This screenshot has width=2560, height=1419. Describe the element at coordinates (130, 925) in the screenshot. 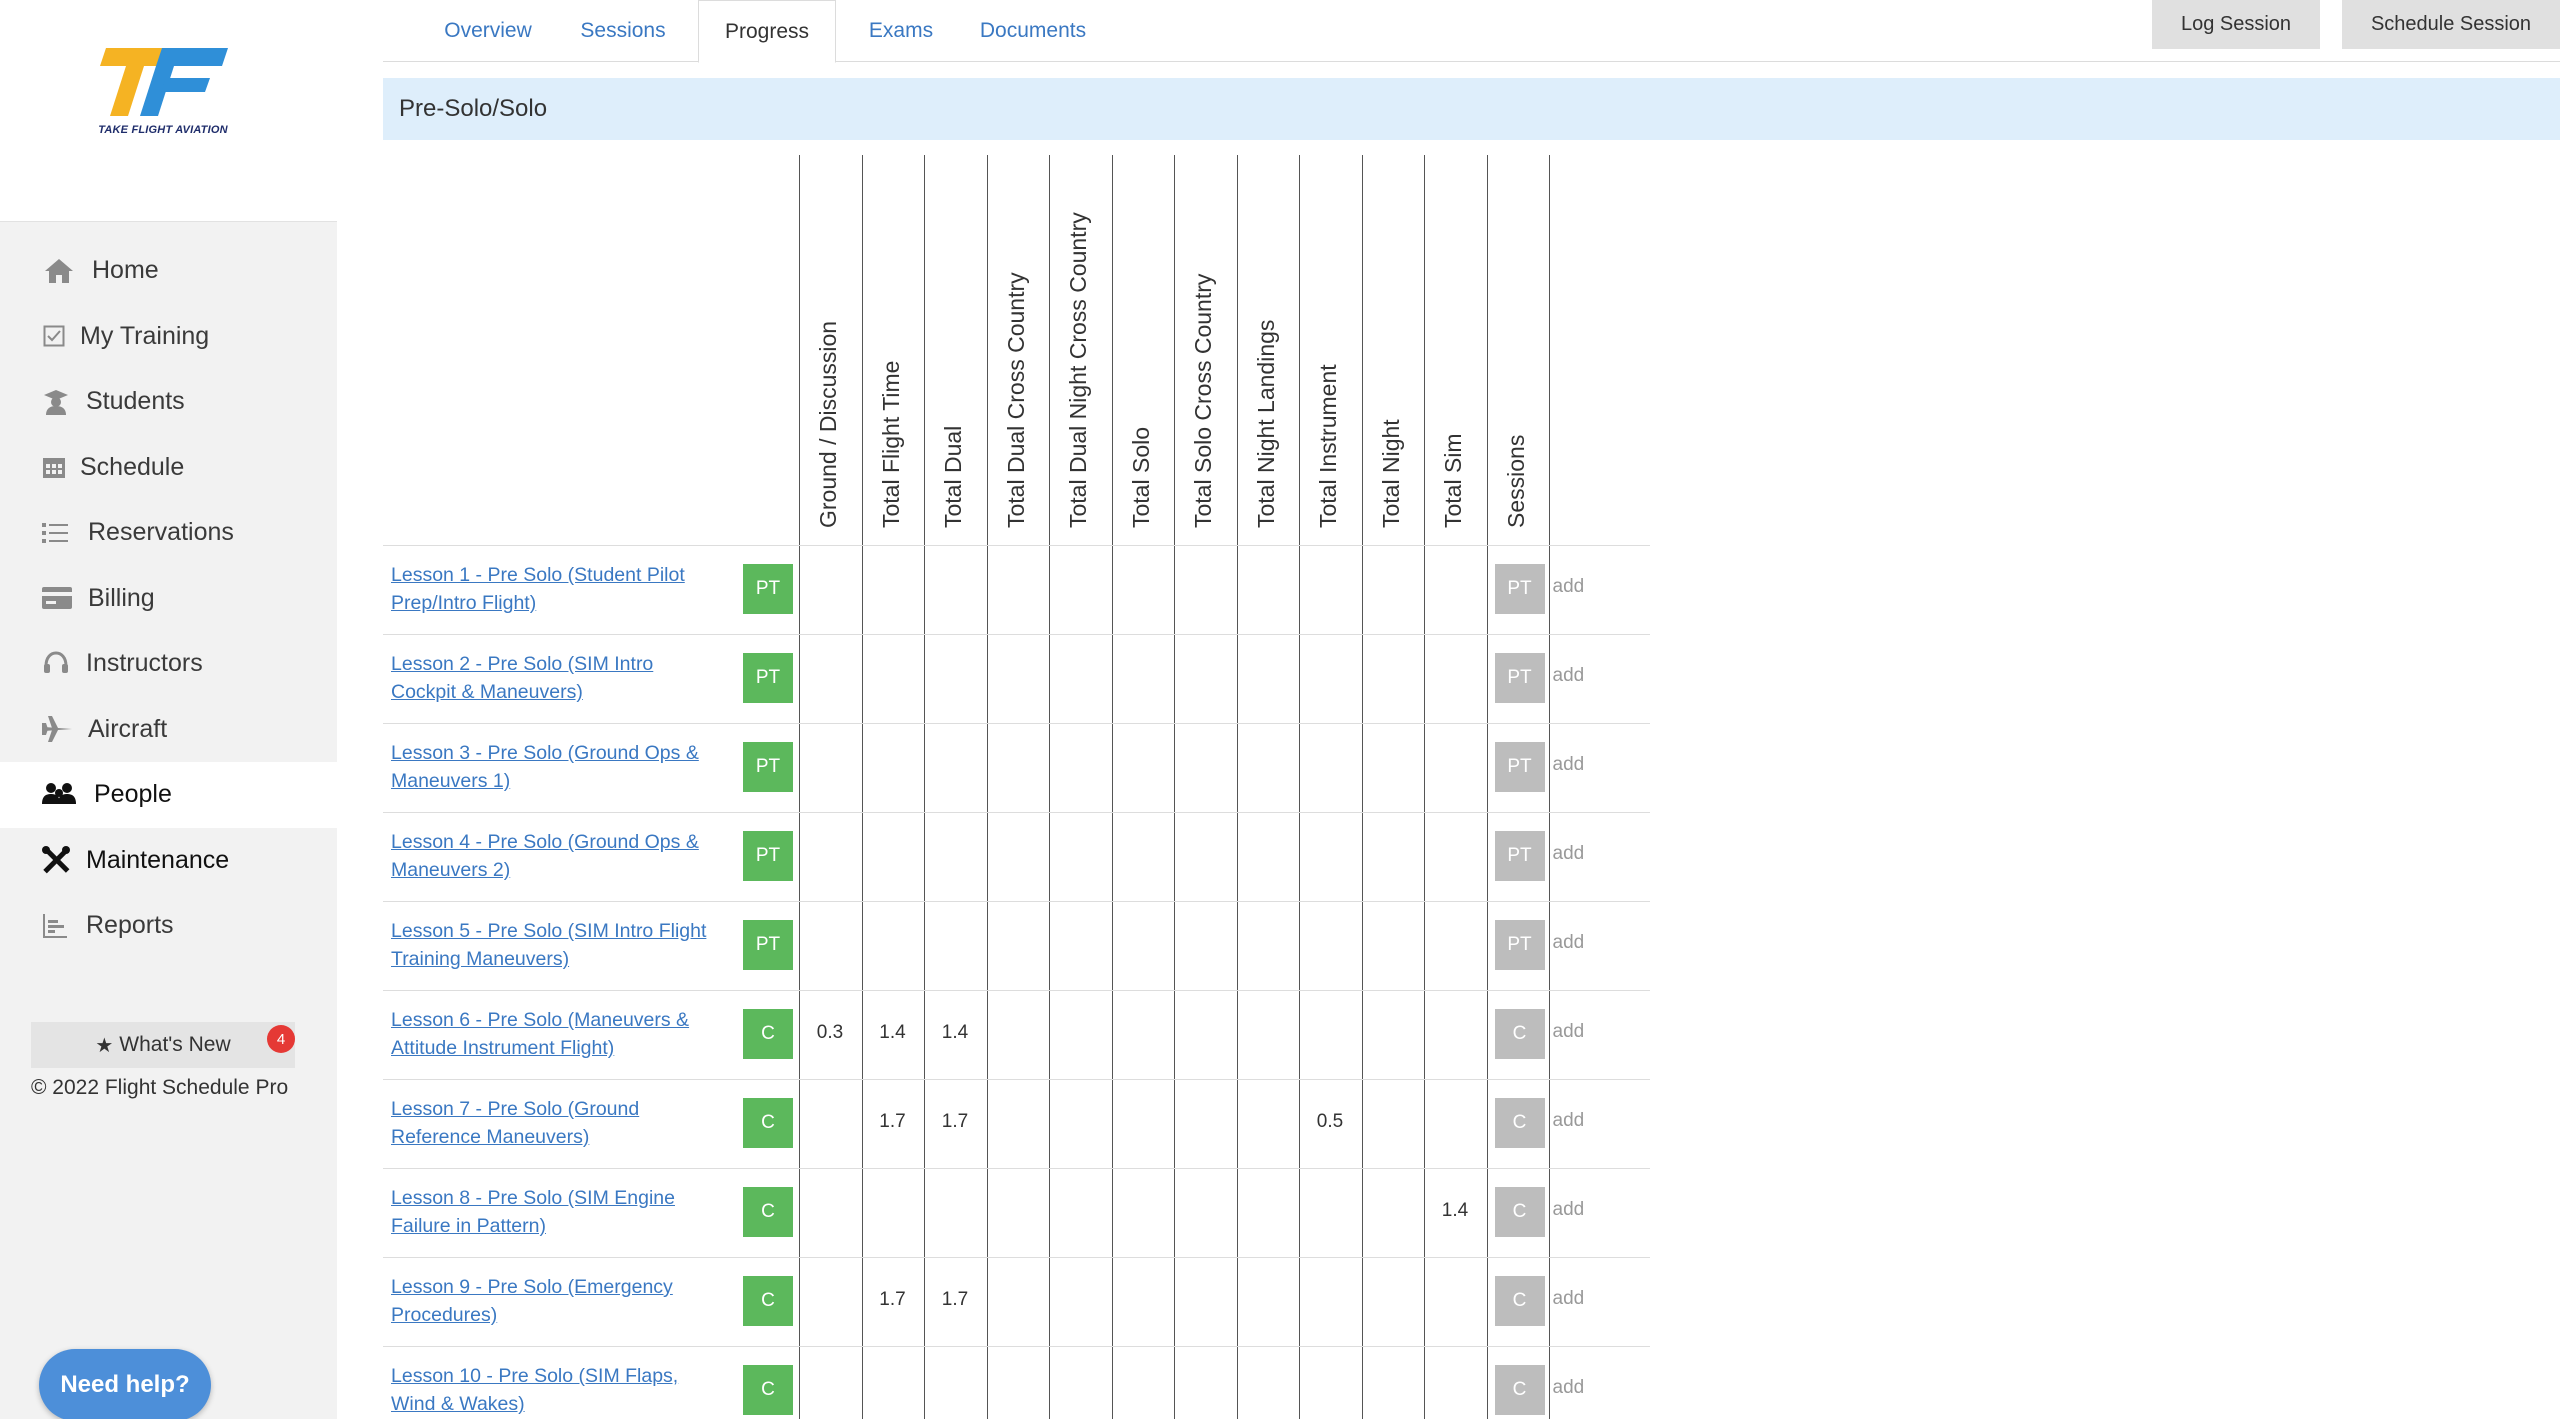

I see `sidebar-item-label: Reports` at that location.